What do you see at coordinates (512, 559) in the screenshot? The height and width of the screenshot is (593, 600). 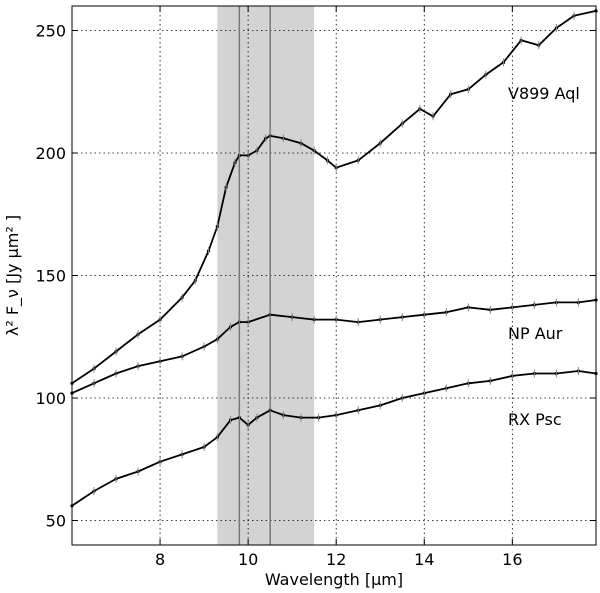 I see `x-tick-label: 16` at bounding box center [512, 559].